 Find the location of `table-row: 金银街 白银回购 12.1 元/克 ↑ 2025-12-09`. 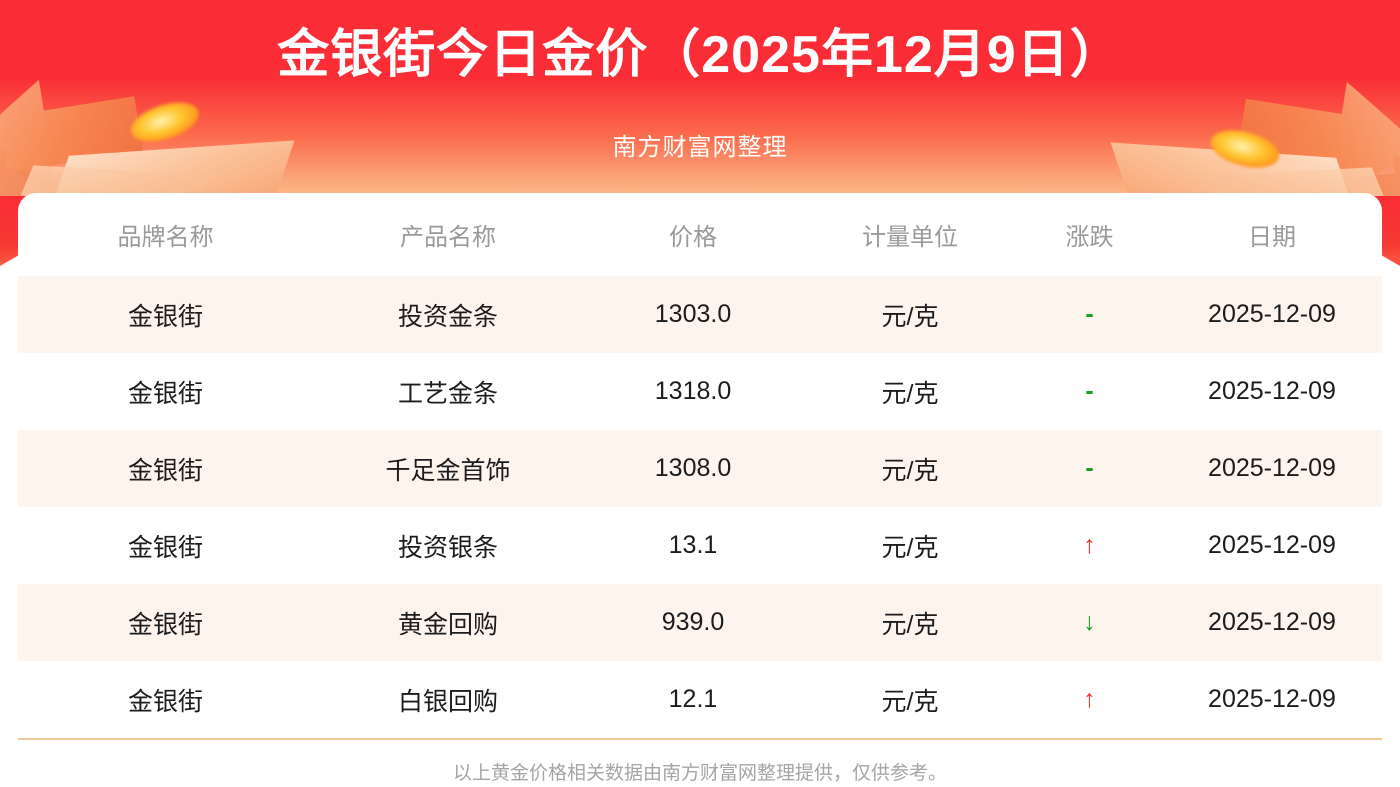

table-row: 金银街 白银回购 12.1 元/克 ↑ 2025-12-09 is located at coordinates (700, 699).